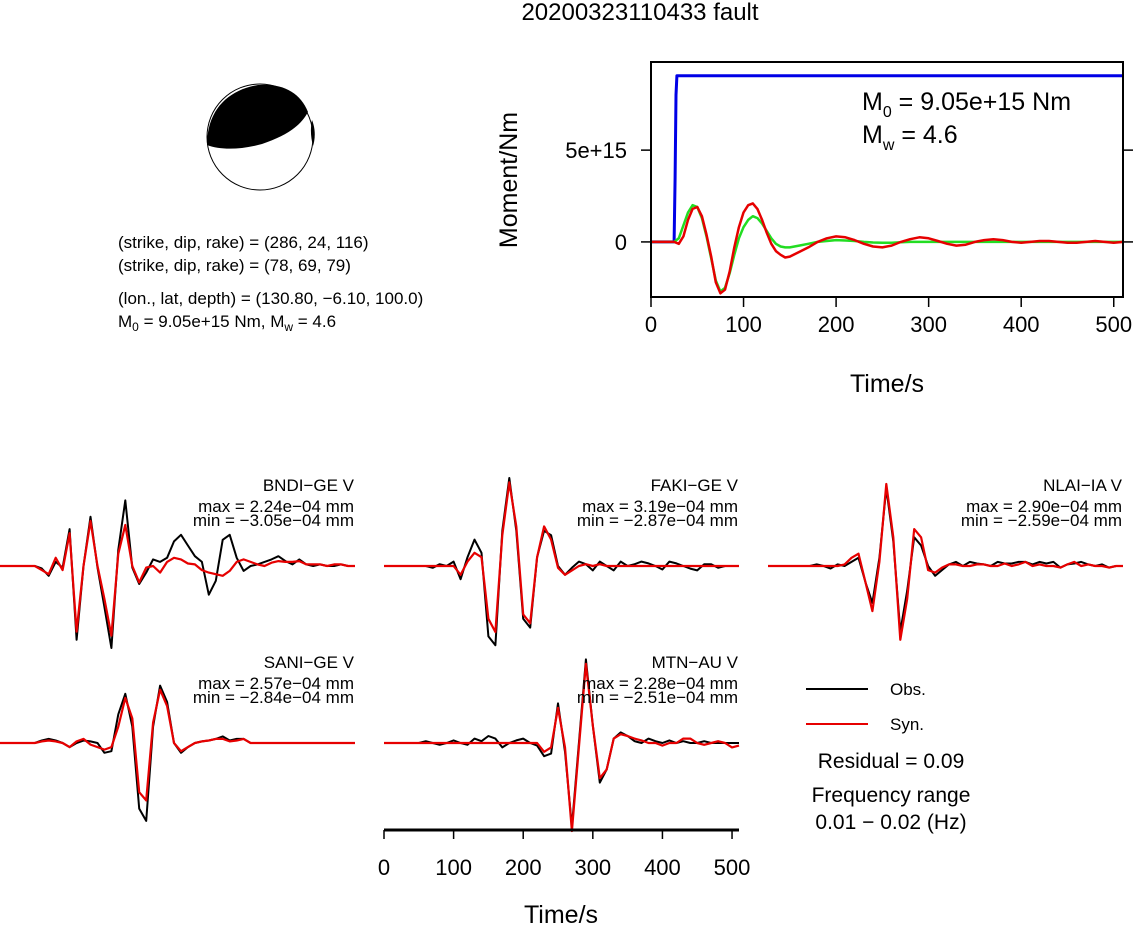 The width and height of the screenshot is (1137, 927). I want to click on moment-magnitude-line: M0 = 9.05e+15 Nm, Mw = 4.6, so click(227, 323).